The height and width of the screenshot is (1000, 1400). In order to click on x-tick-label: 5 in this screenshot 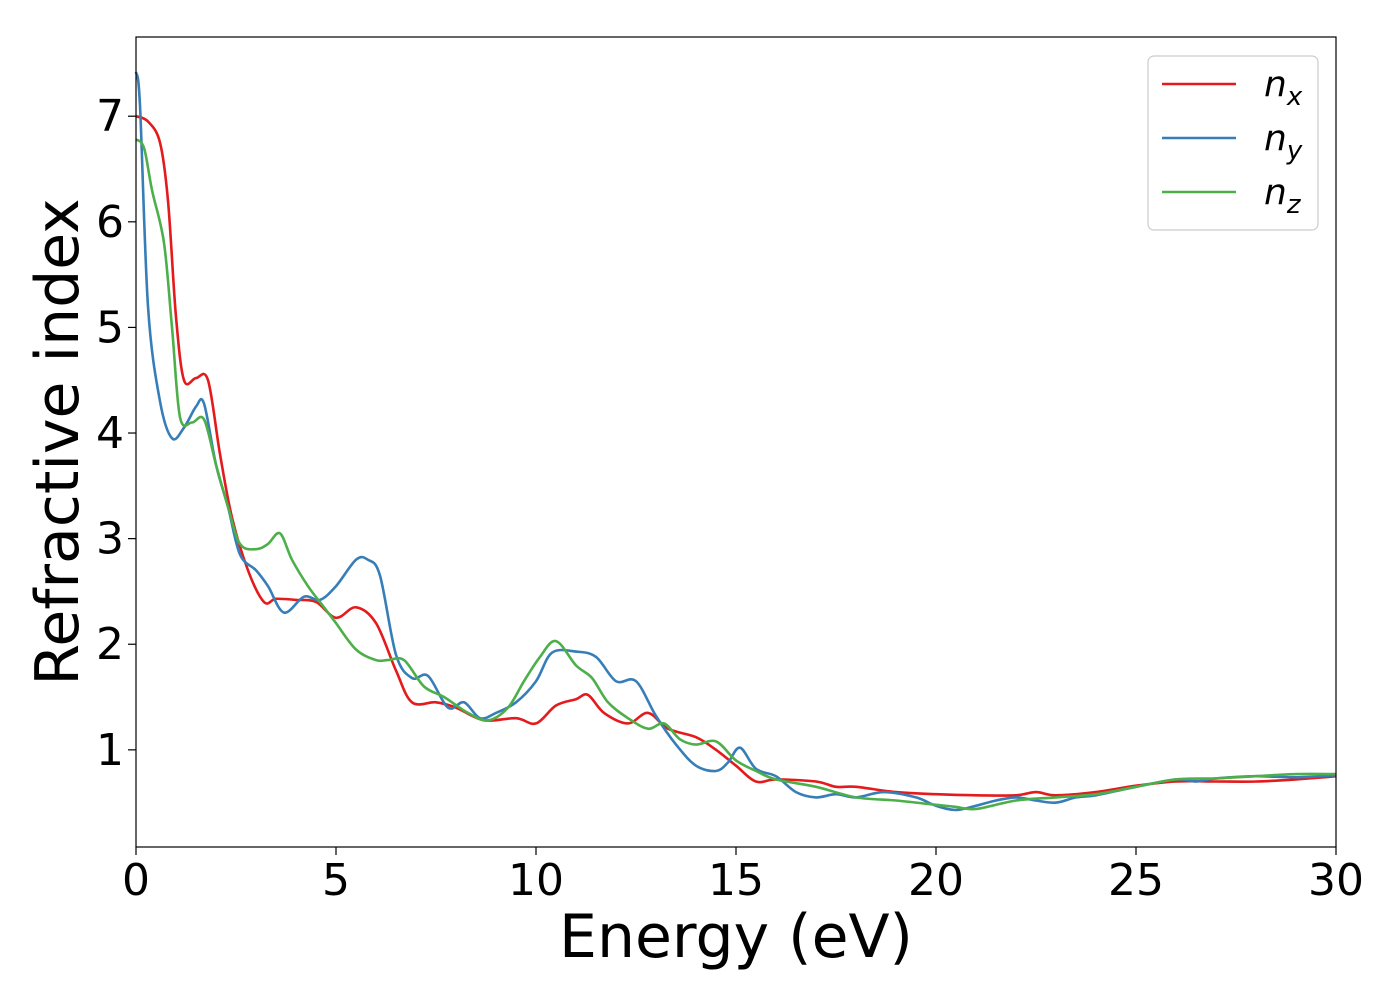, I will do `click(336, 880)`.